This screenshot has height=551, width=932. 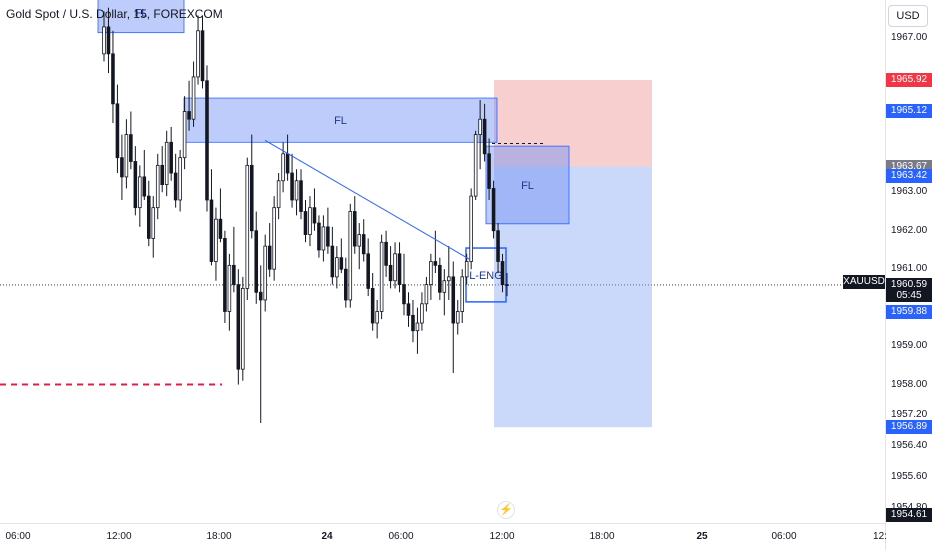 What do you see at coordinates (909, 476) in the screenshot?
I see `price-tick-label: 1955.60` at bounding box center [909, 476].